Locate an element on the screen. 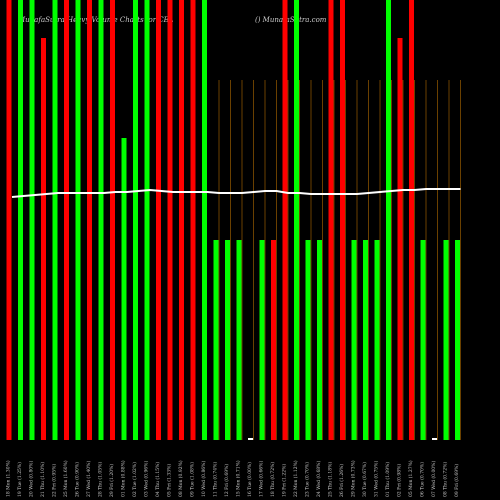 The image size is (500, 500). chart-subtitle: () MunafaSutra.com is located at coordinates (291, 20).